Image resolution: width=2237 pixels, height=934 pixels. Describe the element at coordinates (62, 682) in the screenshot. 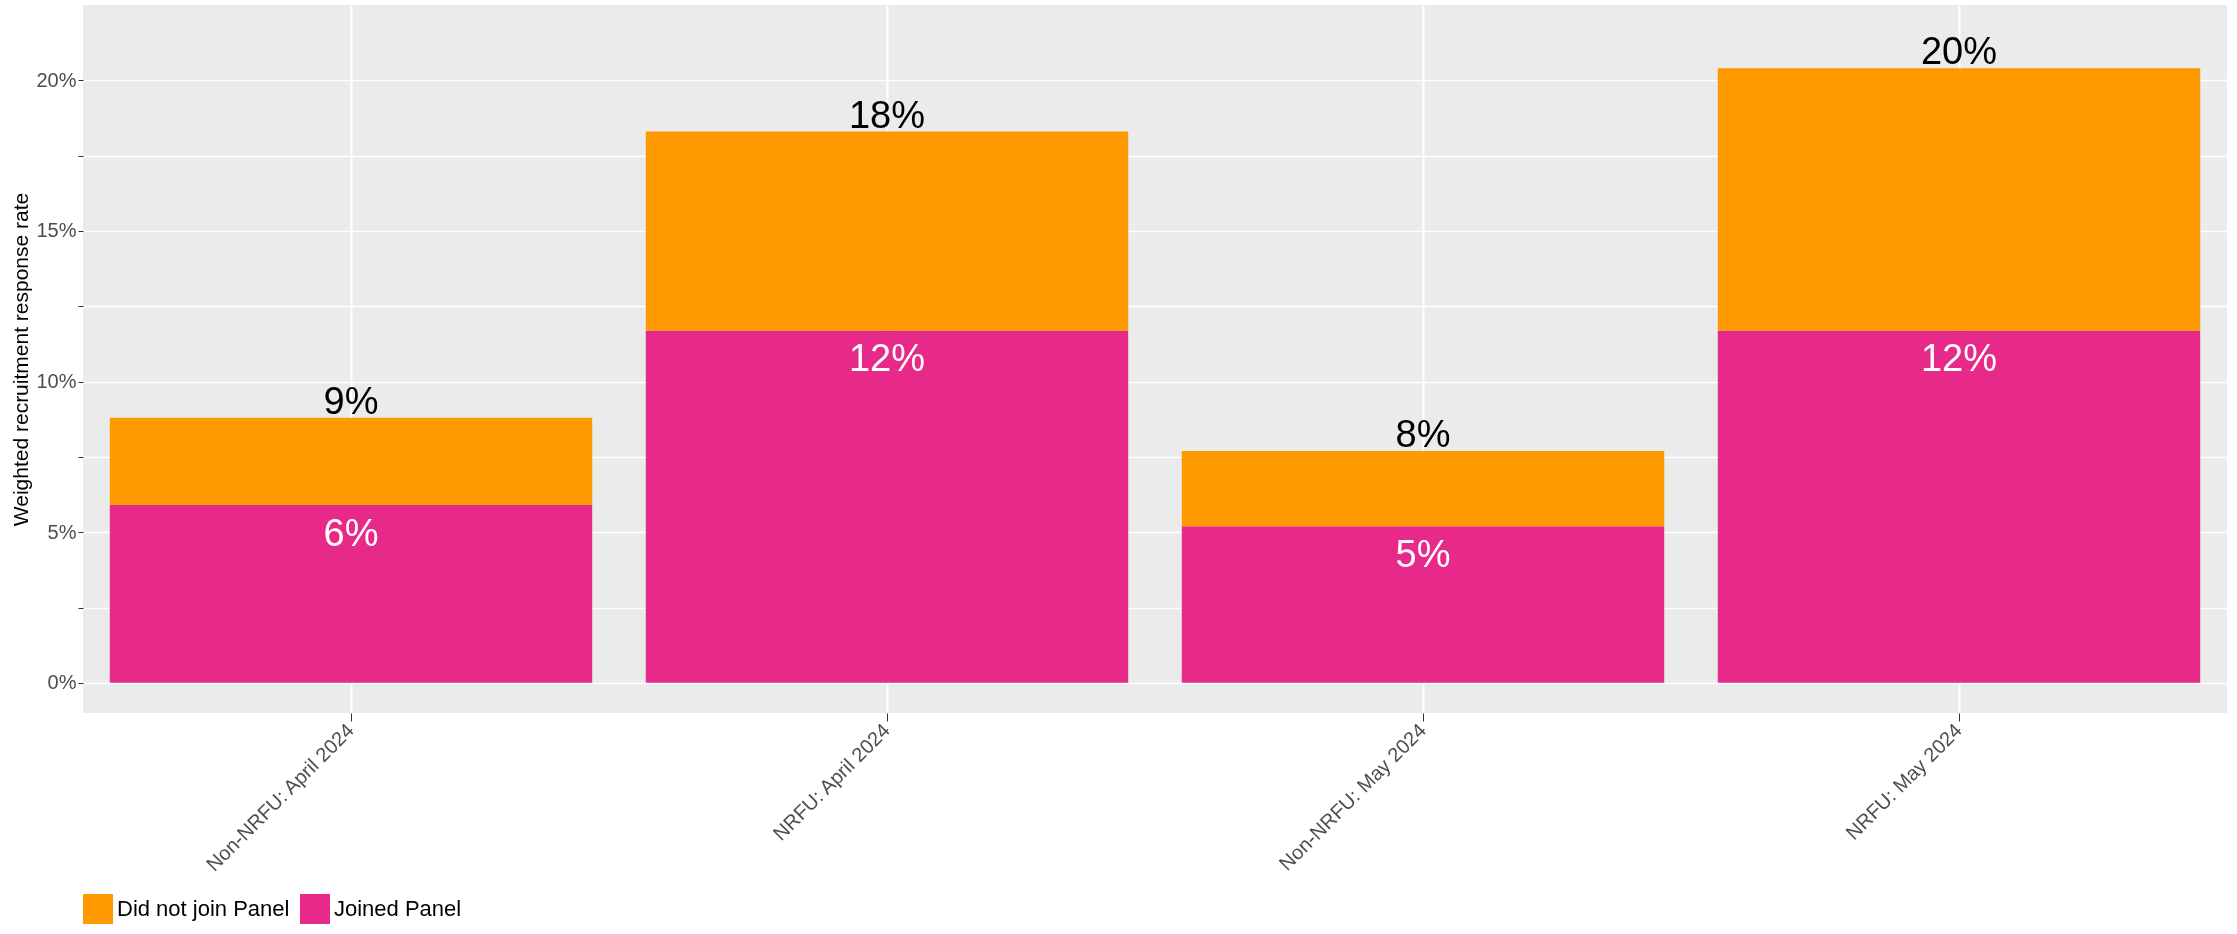

I see `y-tick-label: 0%` at that location.